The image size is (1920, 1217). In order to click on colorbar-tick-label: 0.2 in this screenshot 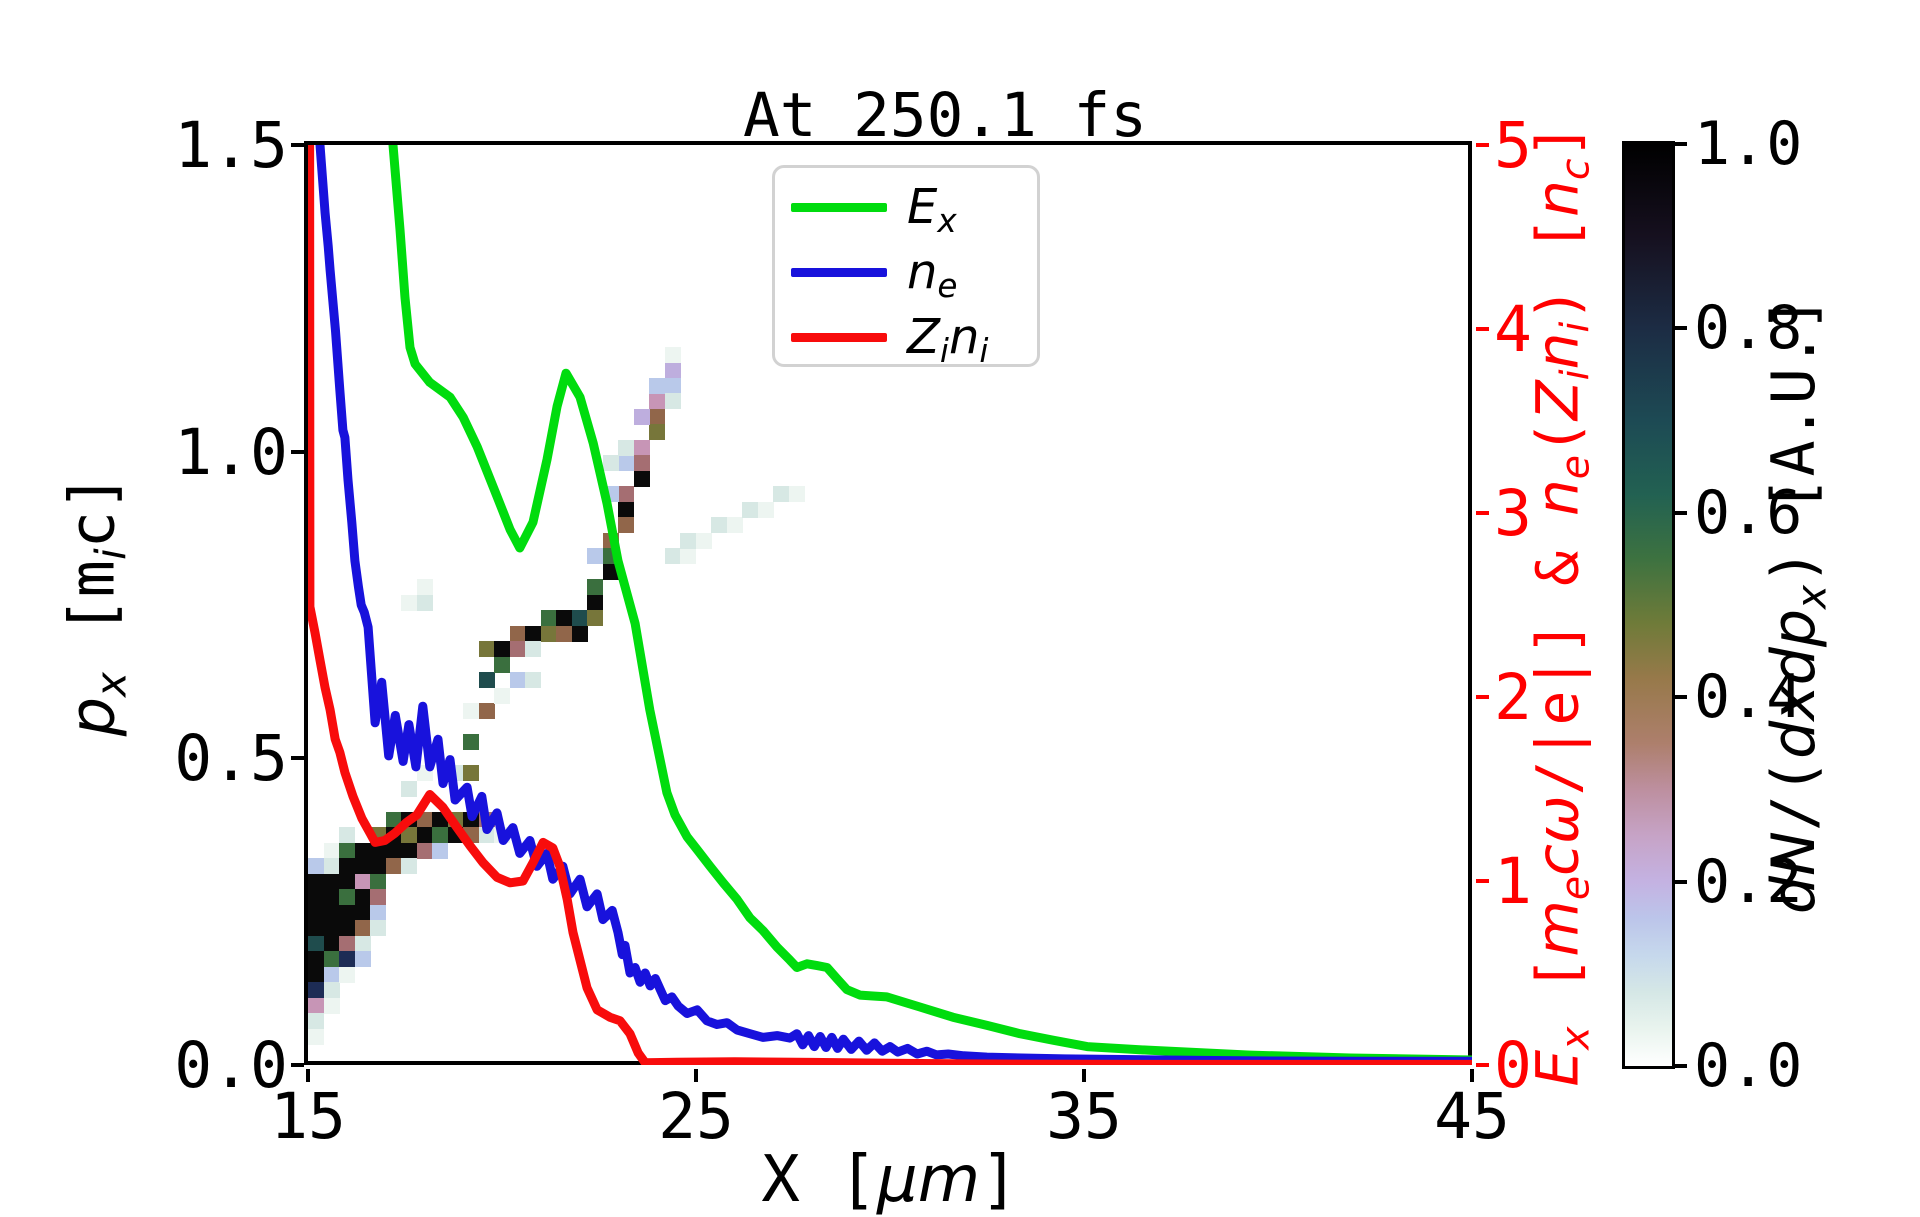, I will do `click(1748, 881)`.